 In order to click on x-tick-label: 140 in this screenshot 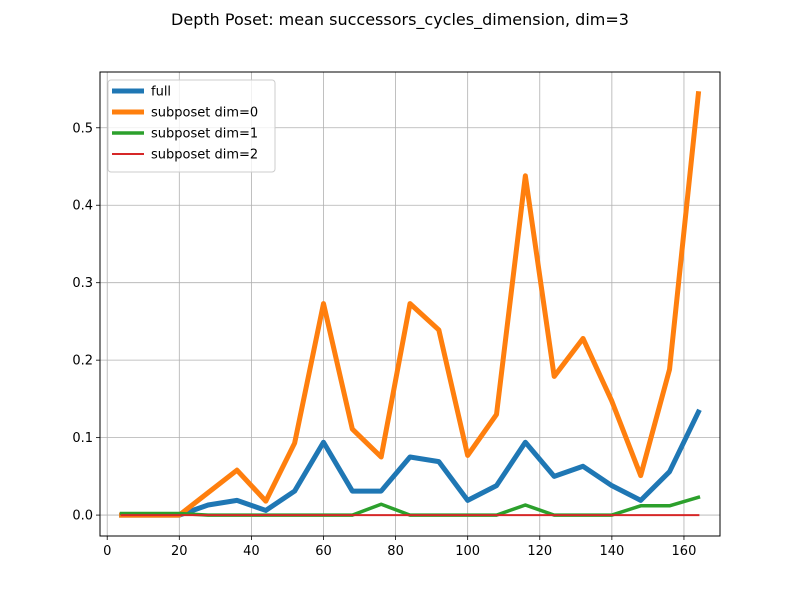, I will do `click(611, 551)`.